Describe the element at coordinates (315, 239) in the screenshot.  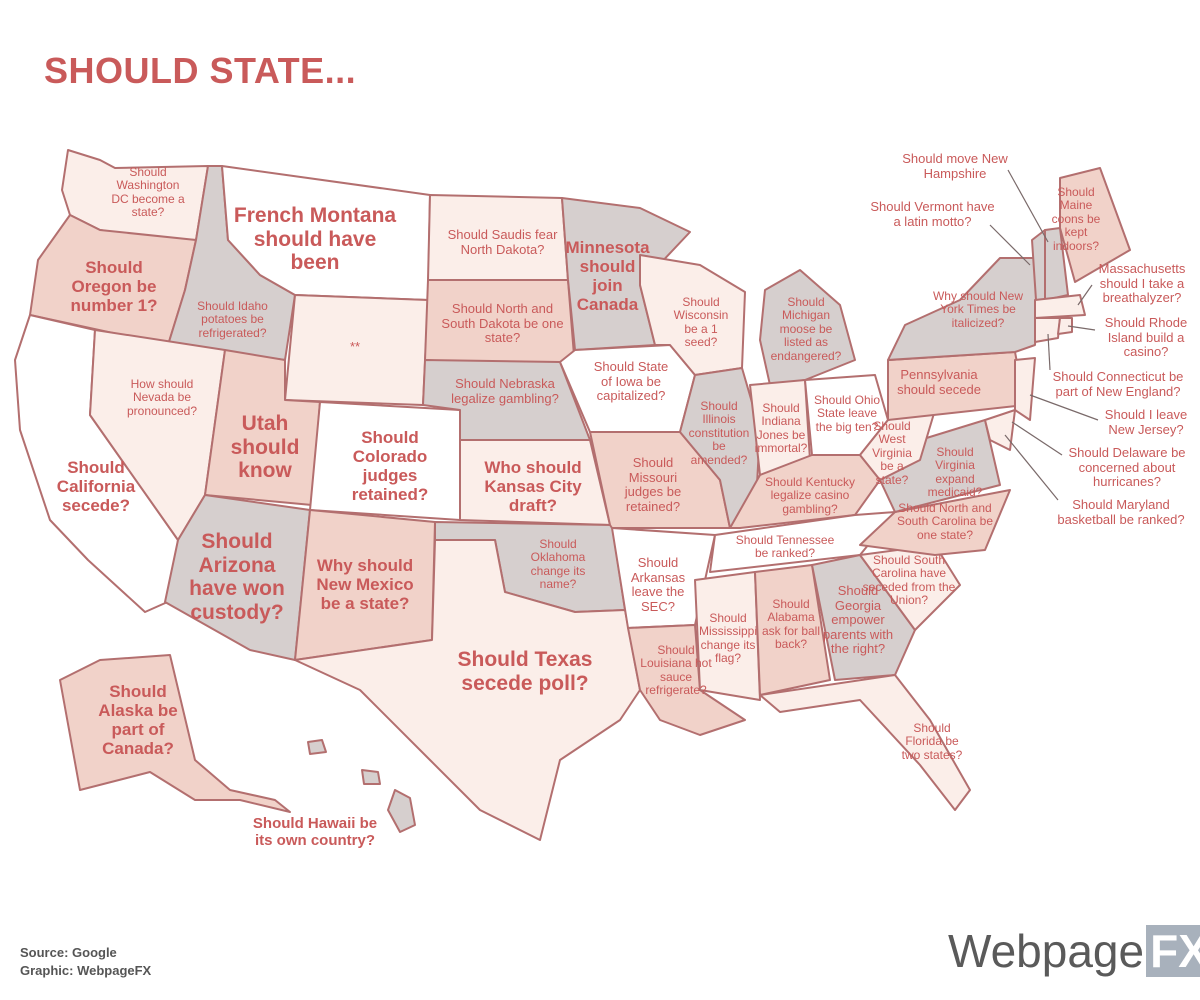
I see `label-montana: French Montana should have been` at that location.